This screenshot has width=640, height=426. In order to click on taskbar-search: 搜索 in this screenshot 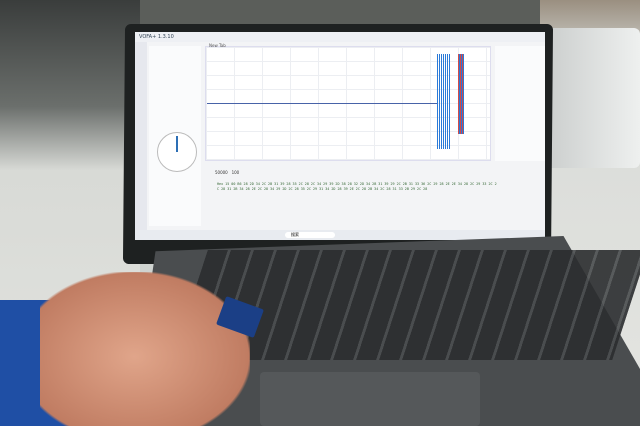, I will do `click(310, 235)`.